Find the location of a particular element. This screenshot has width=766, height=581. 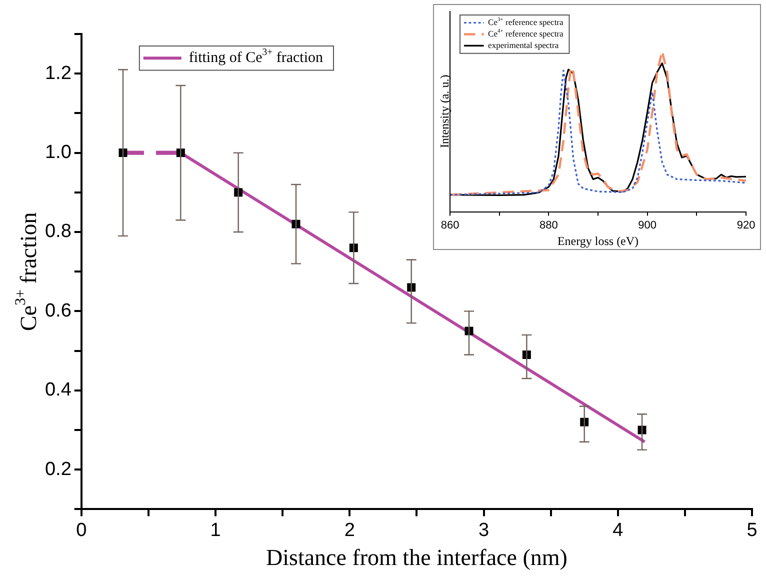

x-tick-label: 860 is located at coordinates (450, 225).